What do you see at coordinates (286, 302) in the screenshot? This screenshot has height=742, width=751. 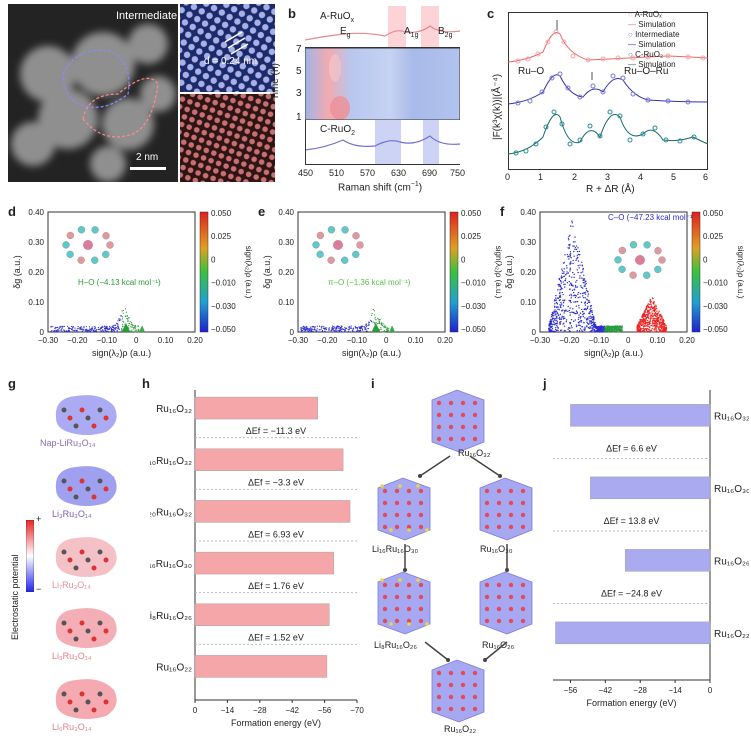 I see `y-tick: 0.10` at bounding box center [286, 302].